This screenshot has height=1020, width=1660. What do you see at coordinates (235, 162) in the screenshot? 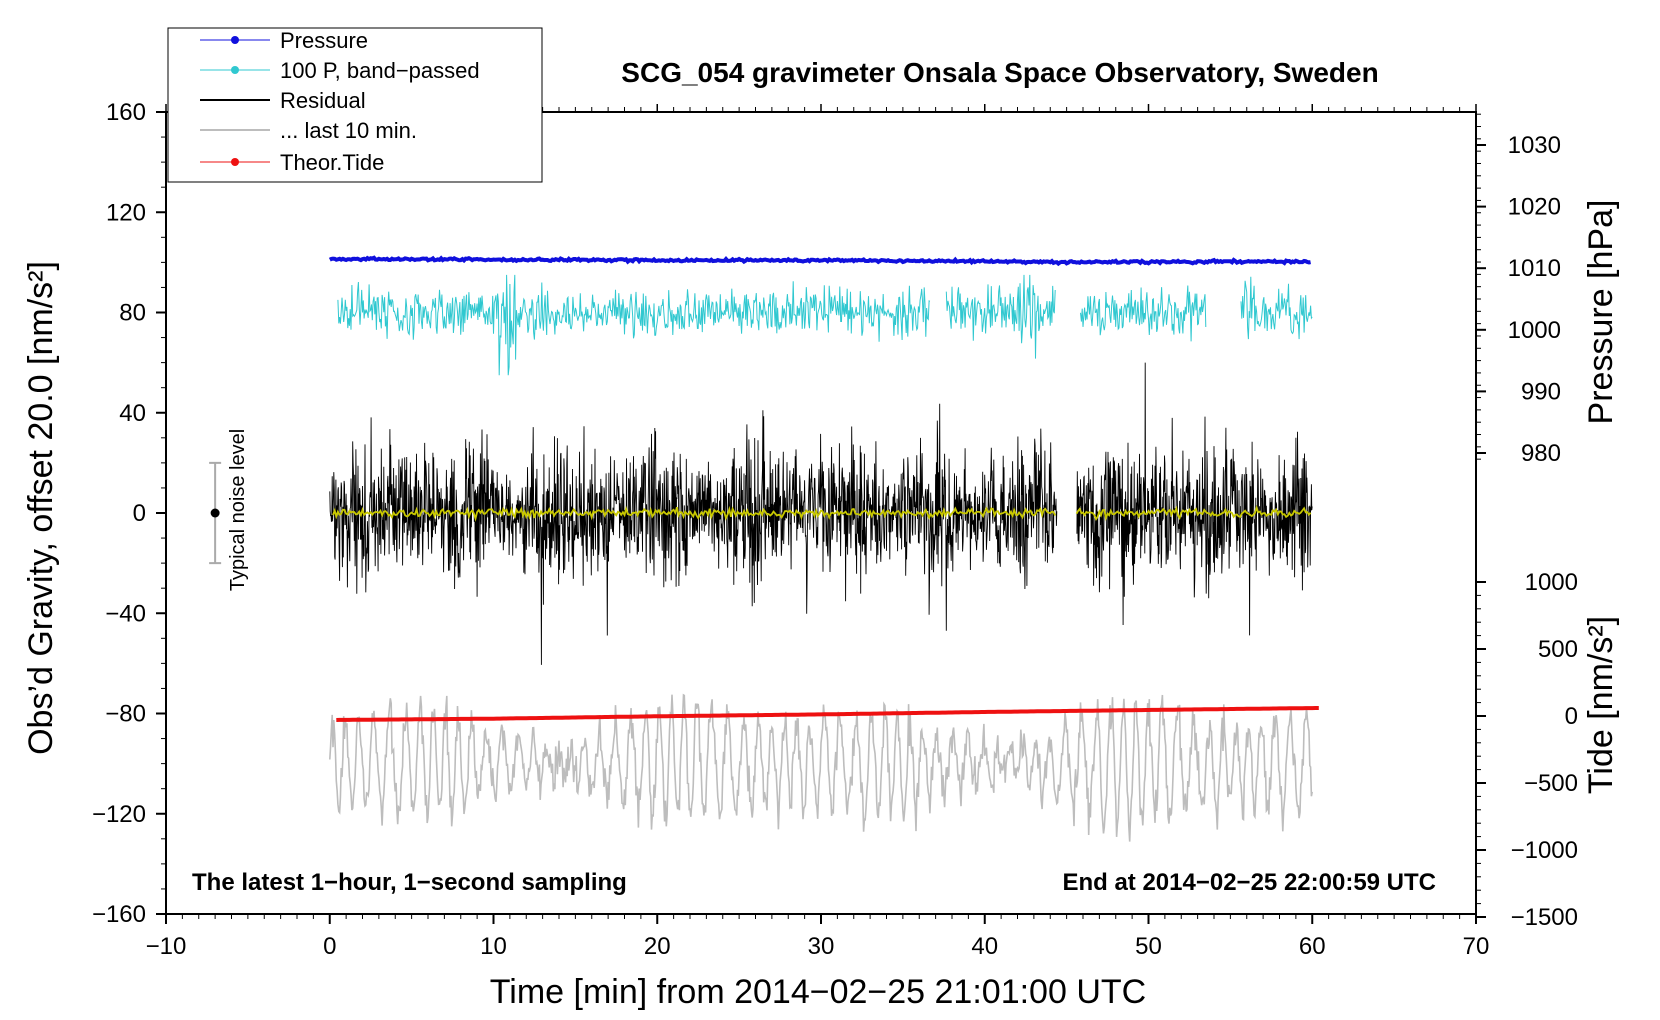
I see `legend-marker-tide` at bounding box center [235, 162].